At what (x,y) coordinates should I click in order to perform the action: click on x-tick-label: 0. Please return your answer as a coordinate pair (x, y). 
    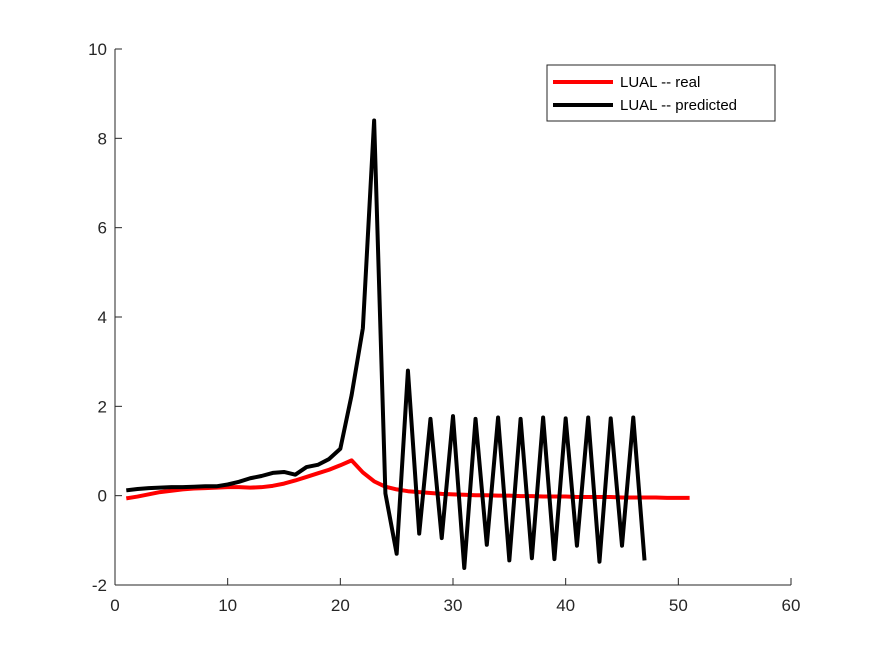
    Looking at the image, I should click on (114, 605).